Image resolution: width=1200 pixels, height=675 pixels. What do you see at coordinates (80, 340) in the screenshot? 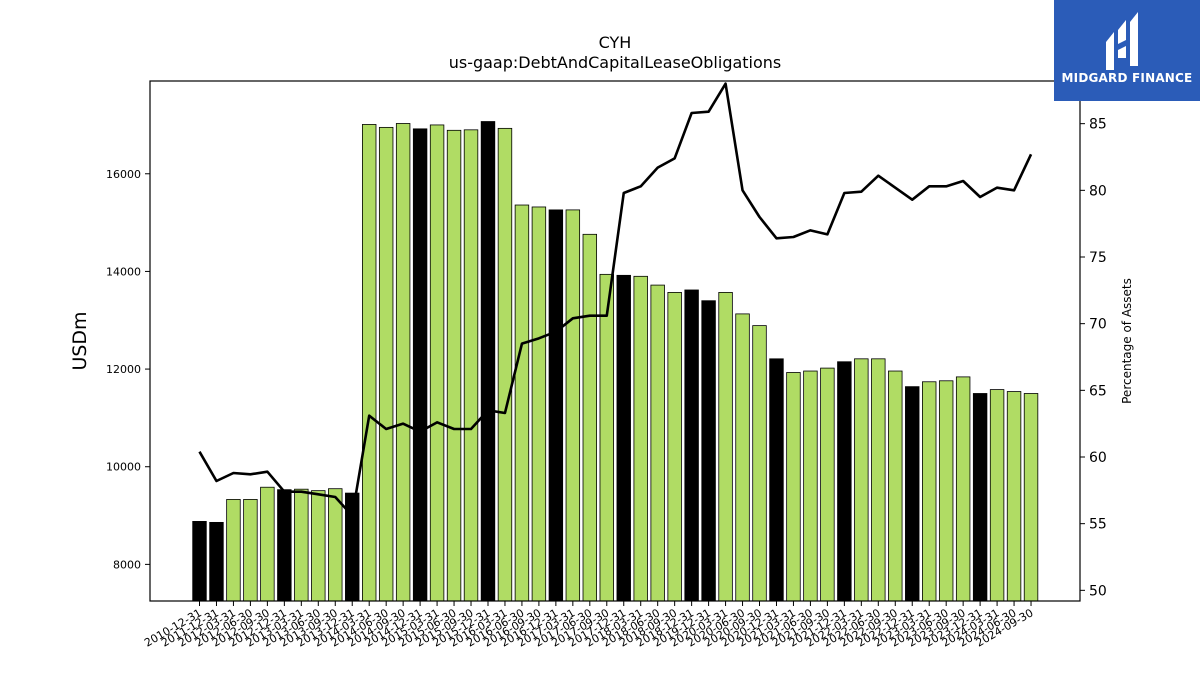
I see `y-axis-label: USDm` at bounding box center [80, 340].